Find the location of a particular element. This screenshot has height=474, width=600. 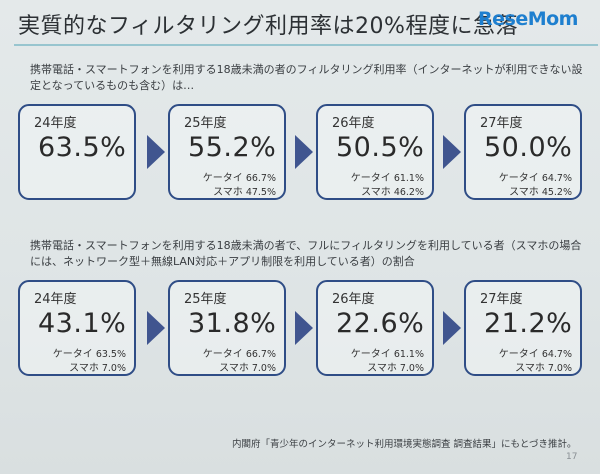

card-smaho-row: スマホ 46.2% is located at coordinates (392, 190).